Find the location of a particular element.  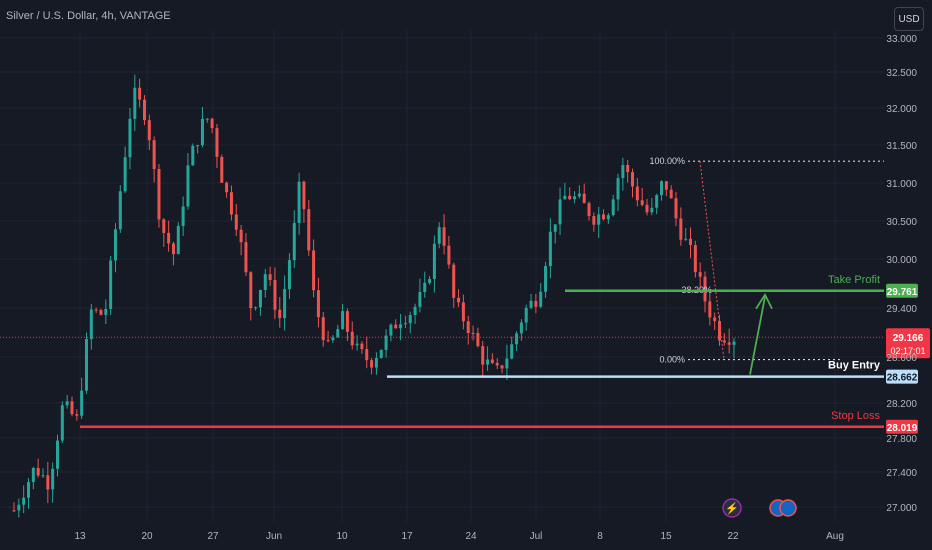

fib-trend-line is located at coordinates (712, 260).